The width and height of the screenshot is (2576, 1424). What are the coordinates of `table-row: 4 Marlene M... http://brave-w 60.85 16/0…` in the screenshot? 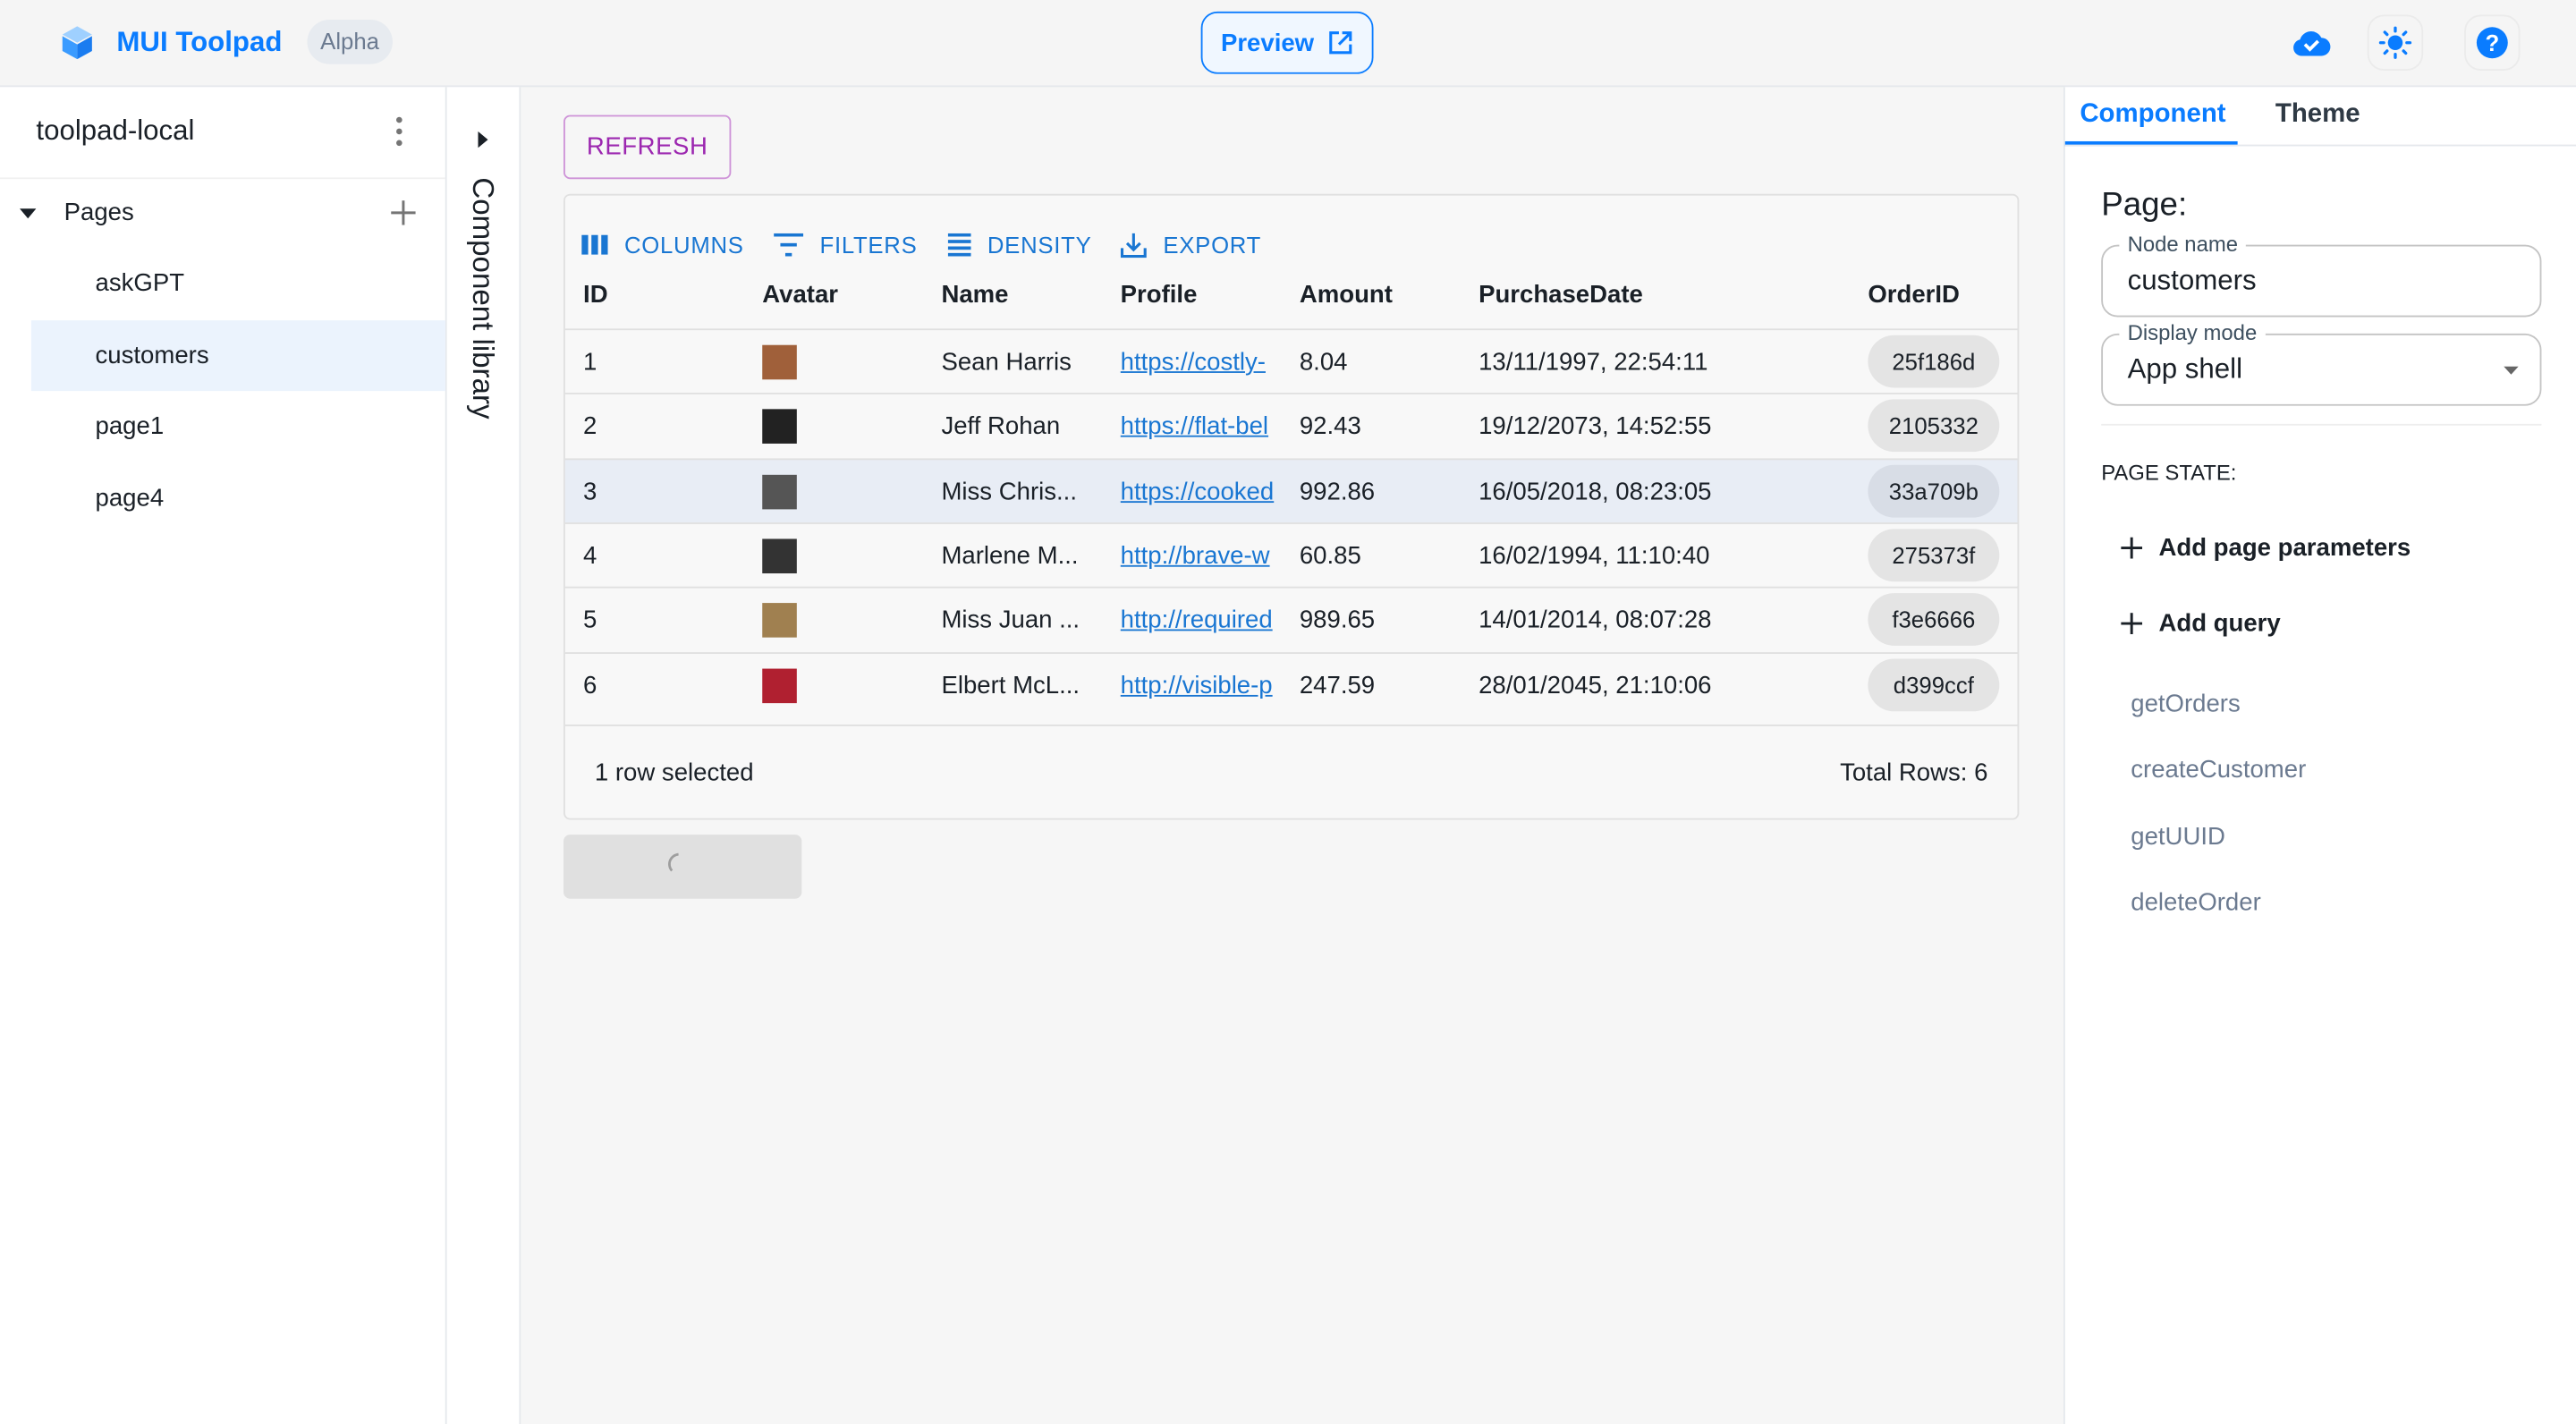 It's located at (1291, 554).